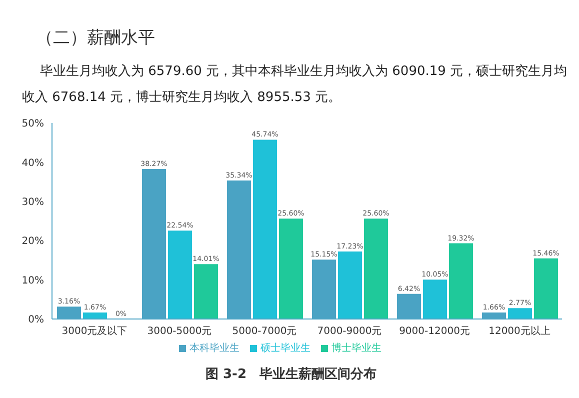 This screenshot has height=398, width=579. I want to click on x-tick-label: 5000-7000元, so click(264, 332).